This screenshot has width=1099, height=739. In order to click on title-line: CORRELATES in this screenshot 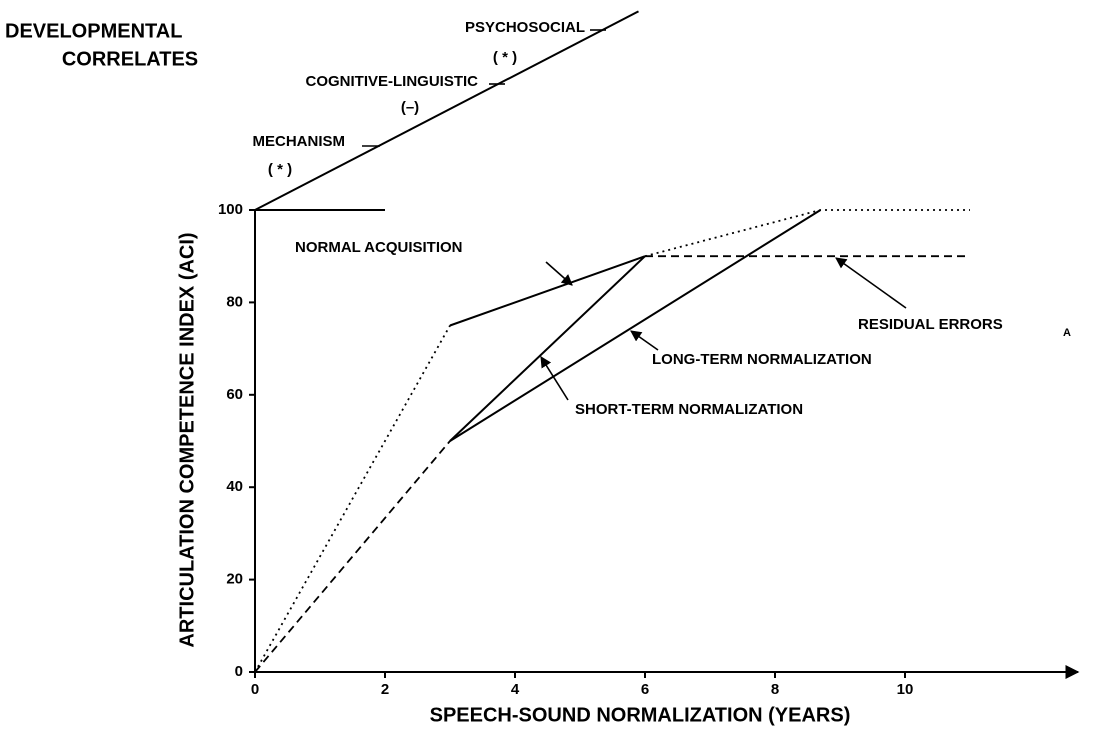, I will do `click(130, 59)`.